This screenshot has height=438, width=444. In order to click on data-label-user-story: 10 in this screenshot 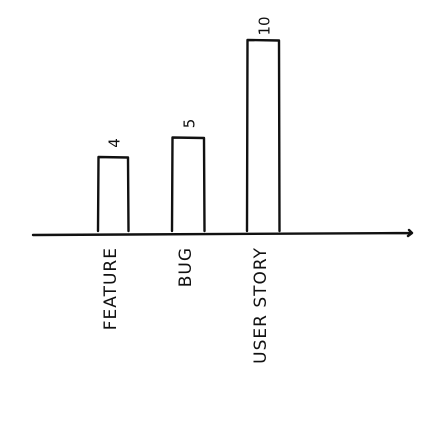, I will do `click(265, 25)`.